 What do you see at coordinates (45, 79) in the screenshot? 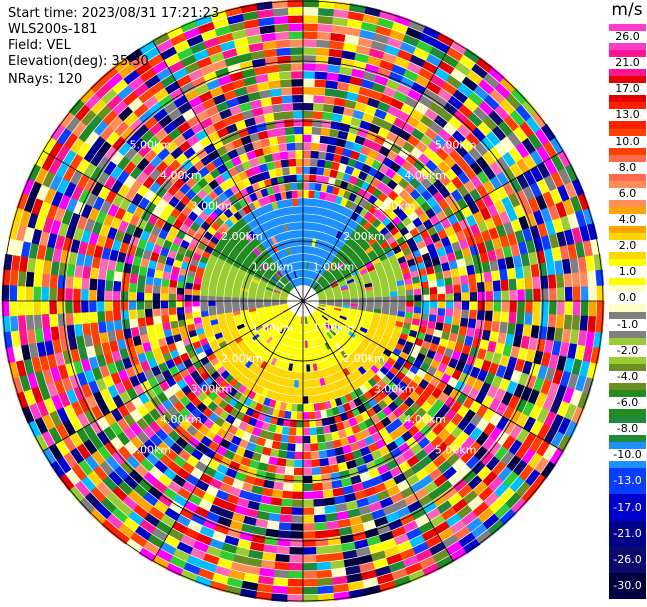
I see `nrays-label: NRays: 120` at bounding box center [45, 79].